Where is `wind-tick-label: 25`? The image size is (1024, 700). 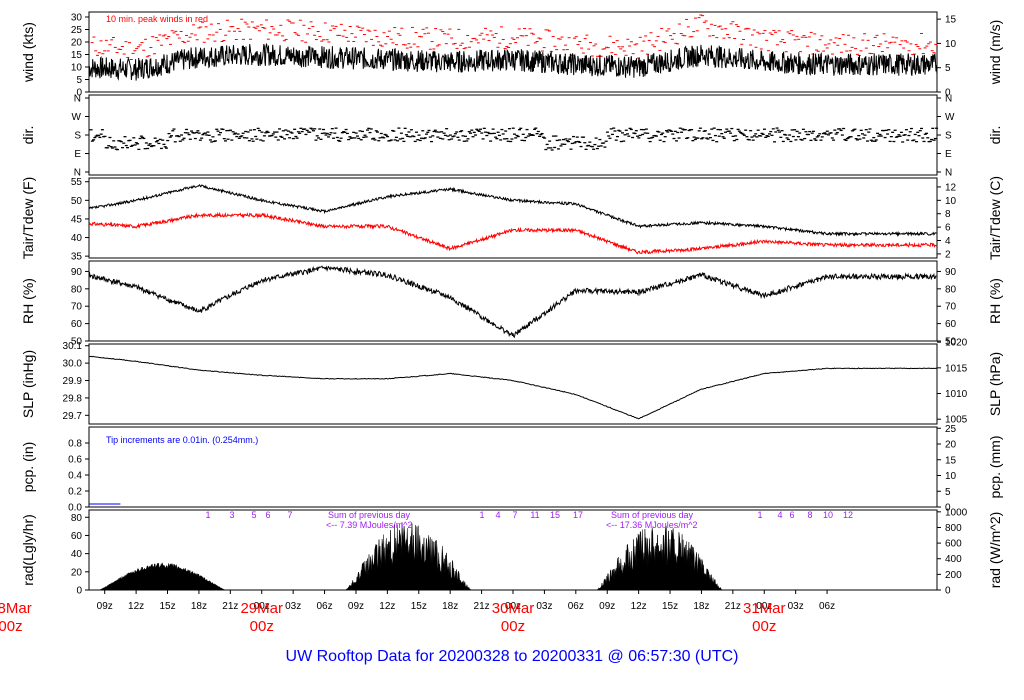 wind-tick-label: 25 is located at coordinates (77, 30).